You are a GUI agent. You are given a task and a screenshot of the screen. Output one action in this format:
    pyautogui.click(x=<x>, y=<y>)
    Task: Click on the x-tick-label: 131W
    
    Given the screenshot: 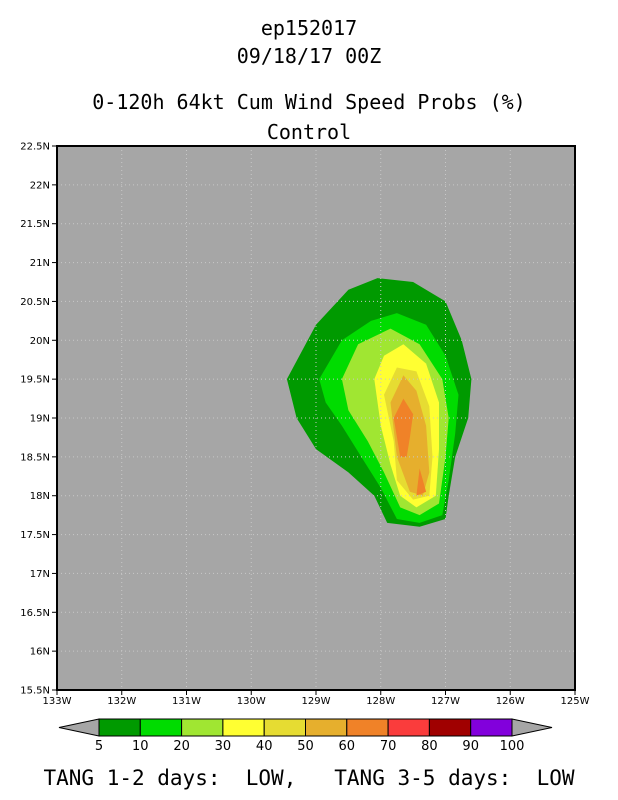 What is the action you would take?
    pyautogui.click(x=186, y=701)
    